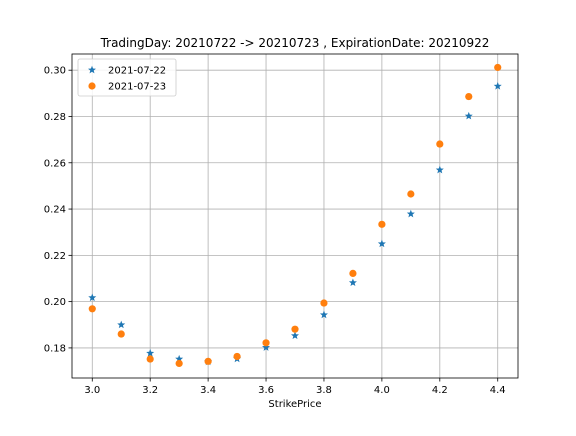 This screenshot has height=436, width=576. What do you see at coordinates (498, 390) in the screenshot?
I see `x-tick-label: 4.4` at bounding box center [498, 390].